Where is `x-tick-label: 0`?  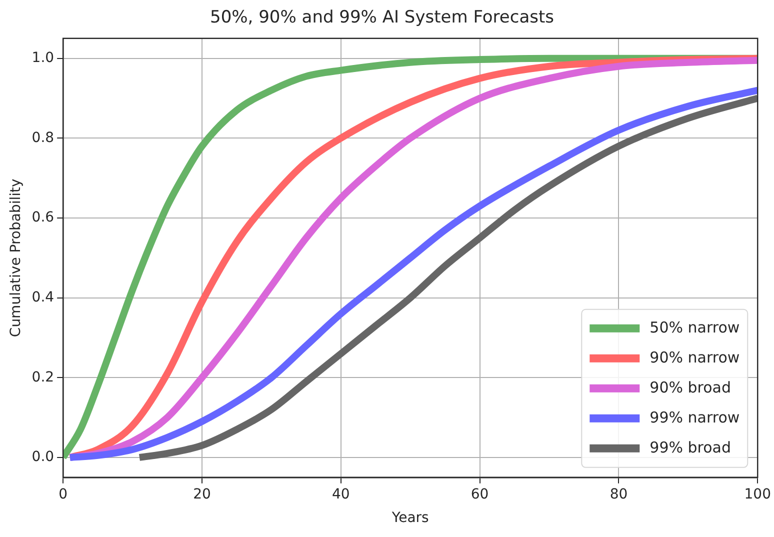 x-tick-label: 0 is located at coordinates (63, 494).